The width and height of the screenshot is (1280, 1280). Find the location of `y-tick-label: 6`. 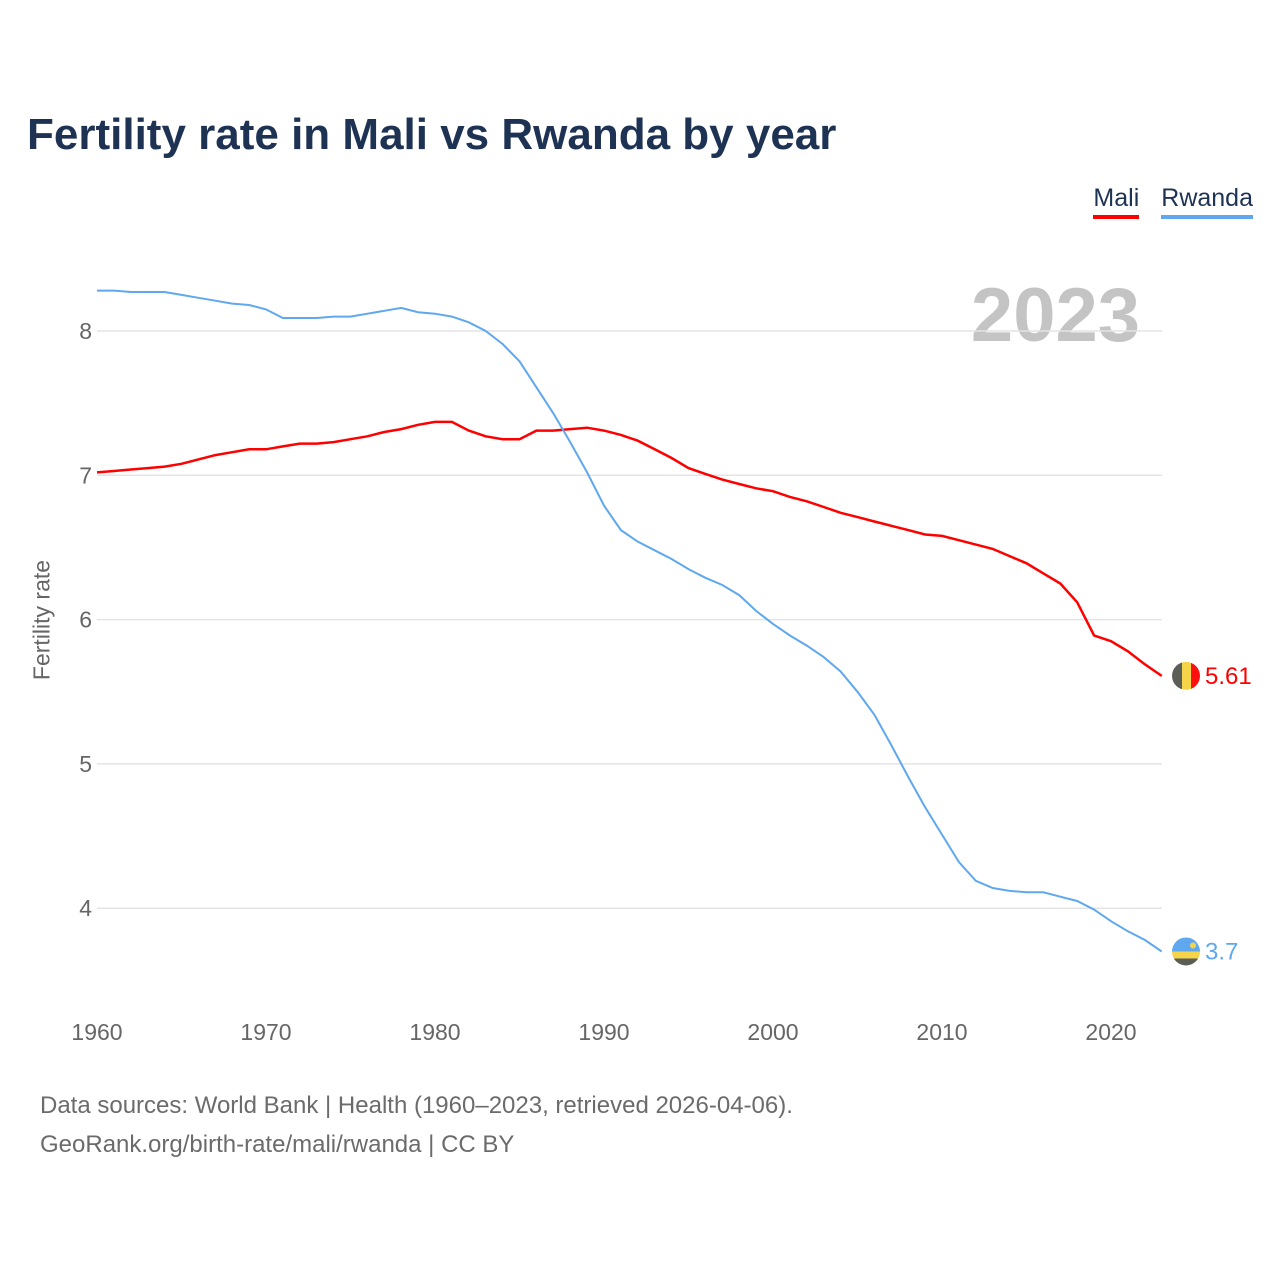

y-tick-label: 6 is located at coordinates (85, 620).